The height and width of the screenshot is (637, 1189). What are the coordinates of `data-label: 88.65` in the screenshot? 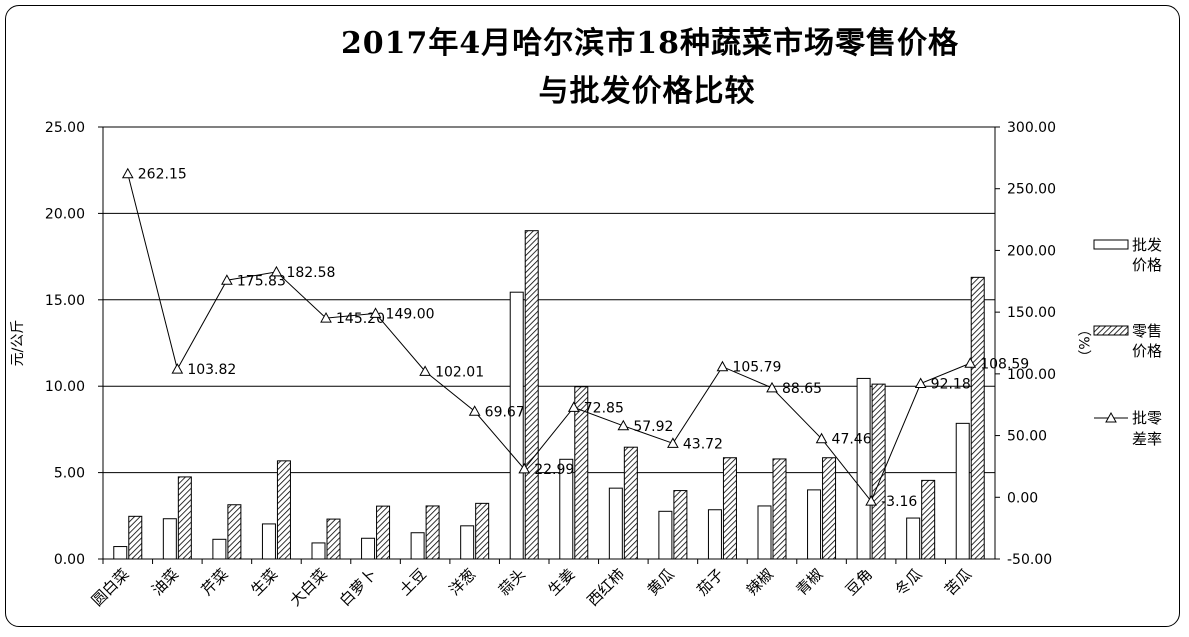 It's located at (802, 389).